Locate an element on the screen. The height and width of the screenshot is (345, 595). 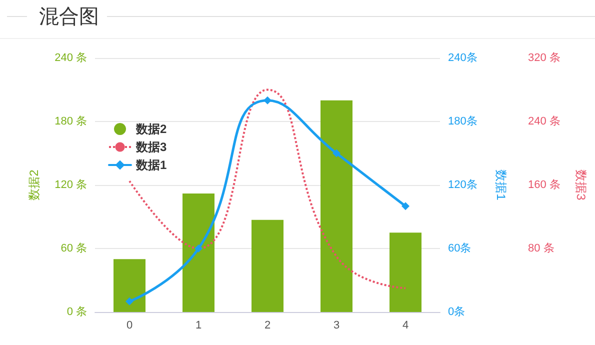
y3-tick-label: 160 条 is located at coordinates (544, 185).